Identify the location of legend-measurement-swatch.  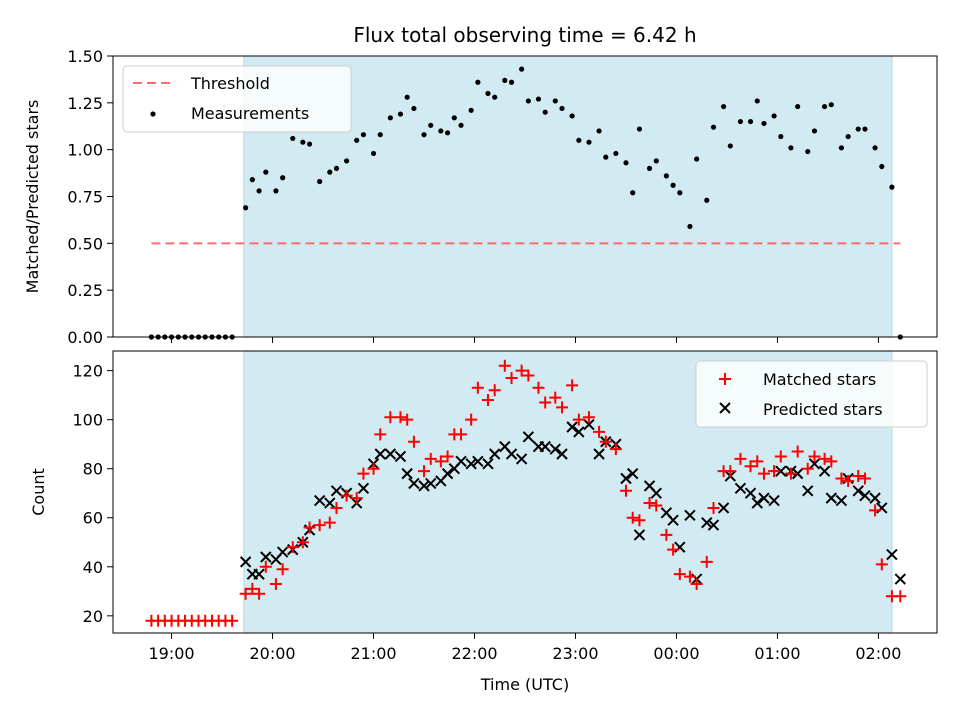
(153, 114).